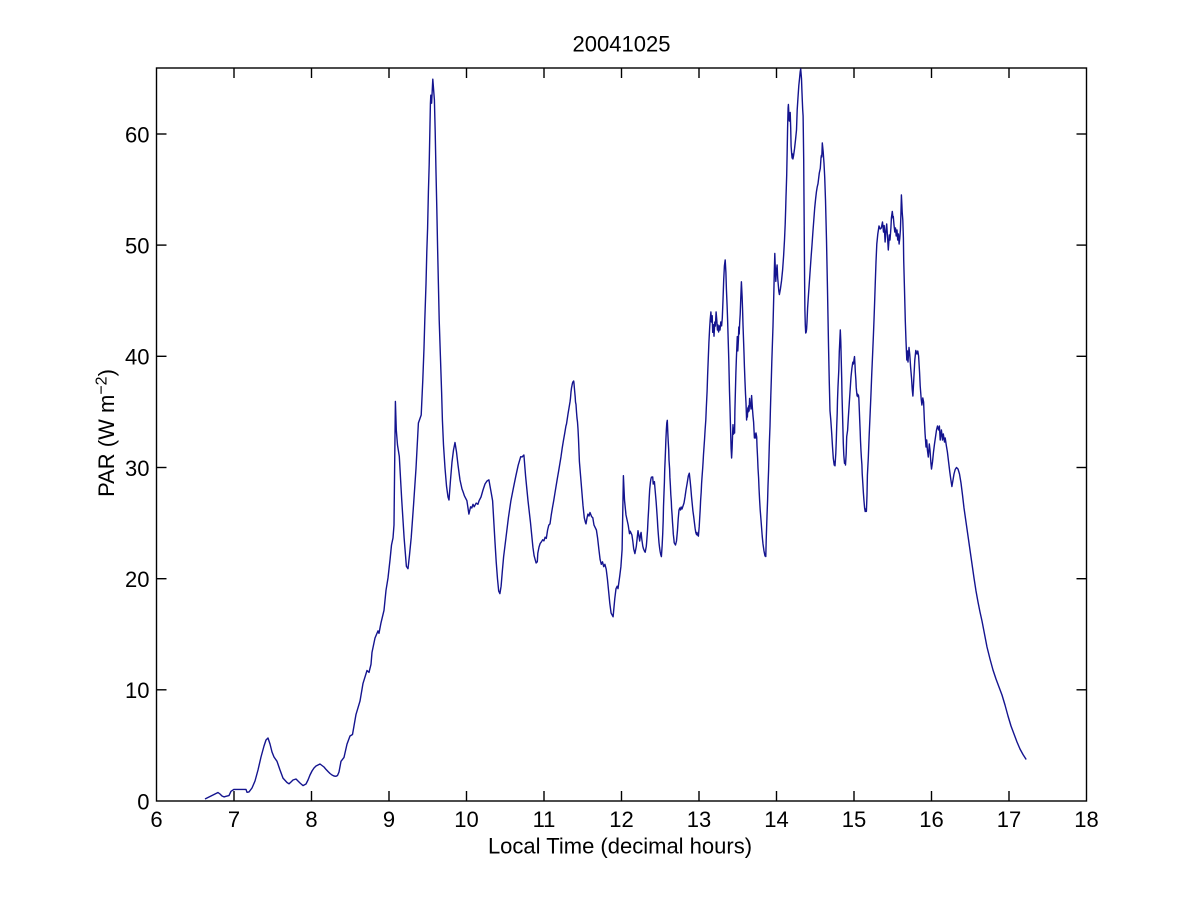 The width and height of the screenshot is (1200, 900). What do you see at coordinates (699, 819) in the screenshot?
I see `svg-text: 13` at bounding box center [699, 819].